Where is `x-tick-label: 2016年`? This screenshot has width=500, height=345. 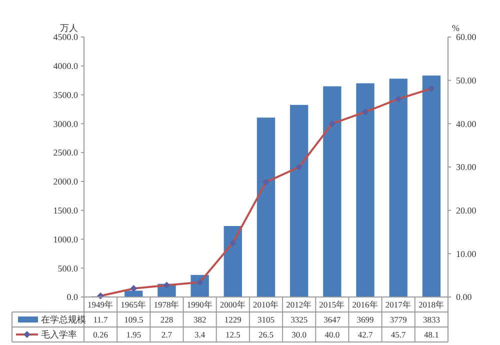 x-tick-label: 2016年 is located at coordinates (365, 304).